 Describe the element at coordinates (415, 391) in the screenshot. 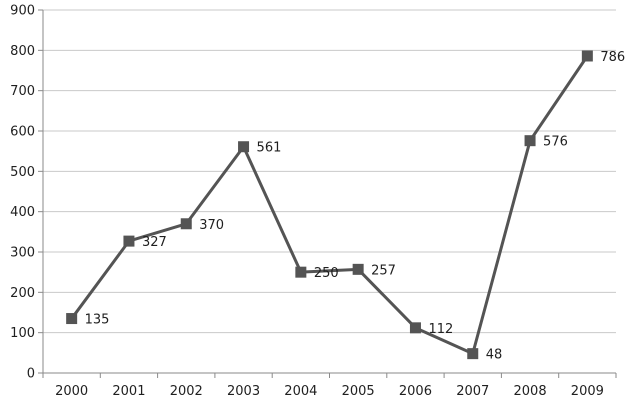

I see `x-tick-label: 2006` at that location.